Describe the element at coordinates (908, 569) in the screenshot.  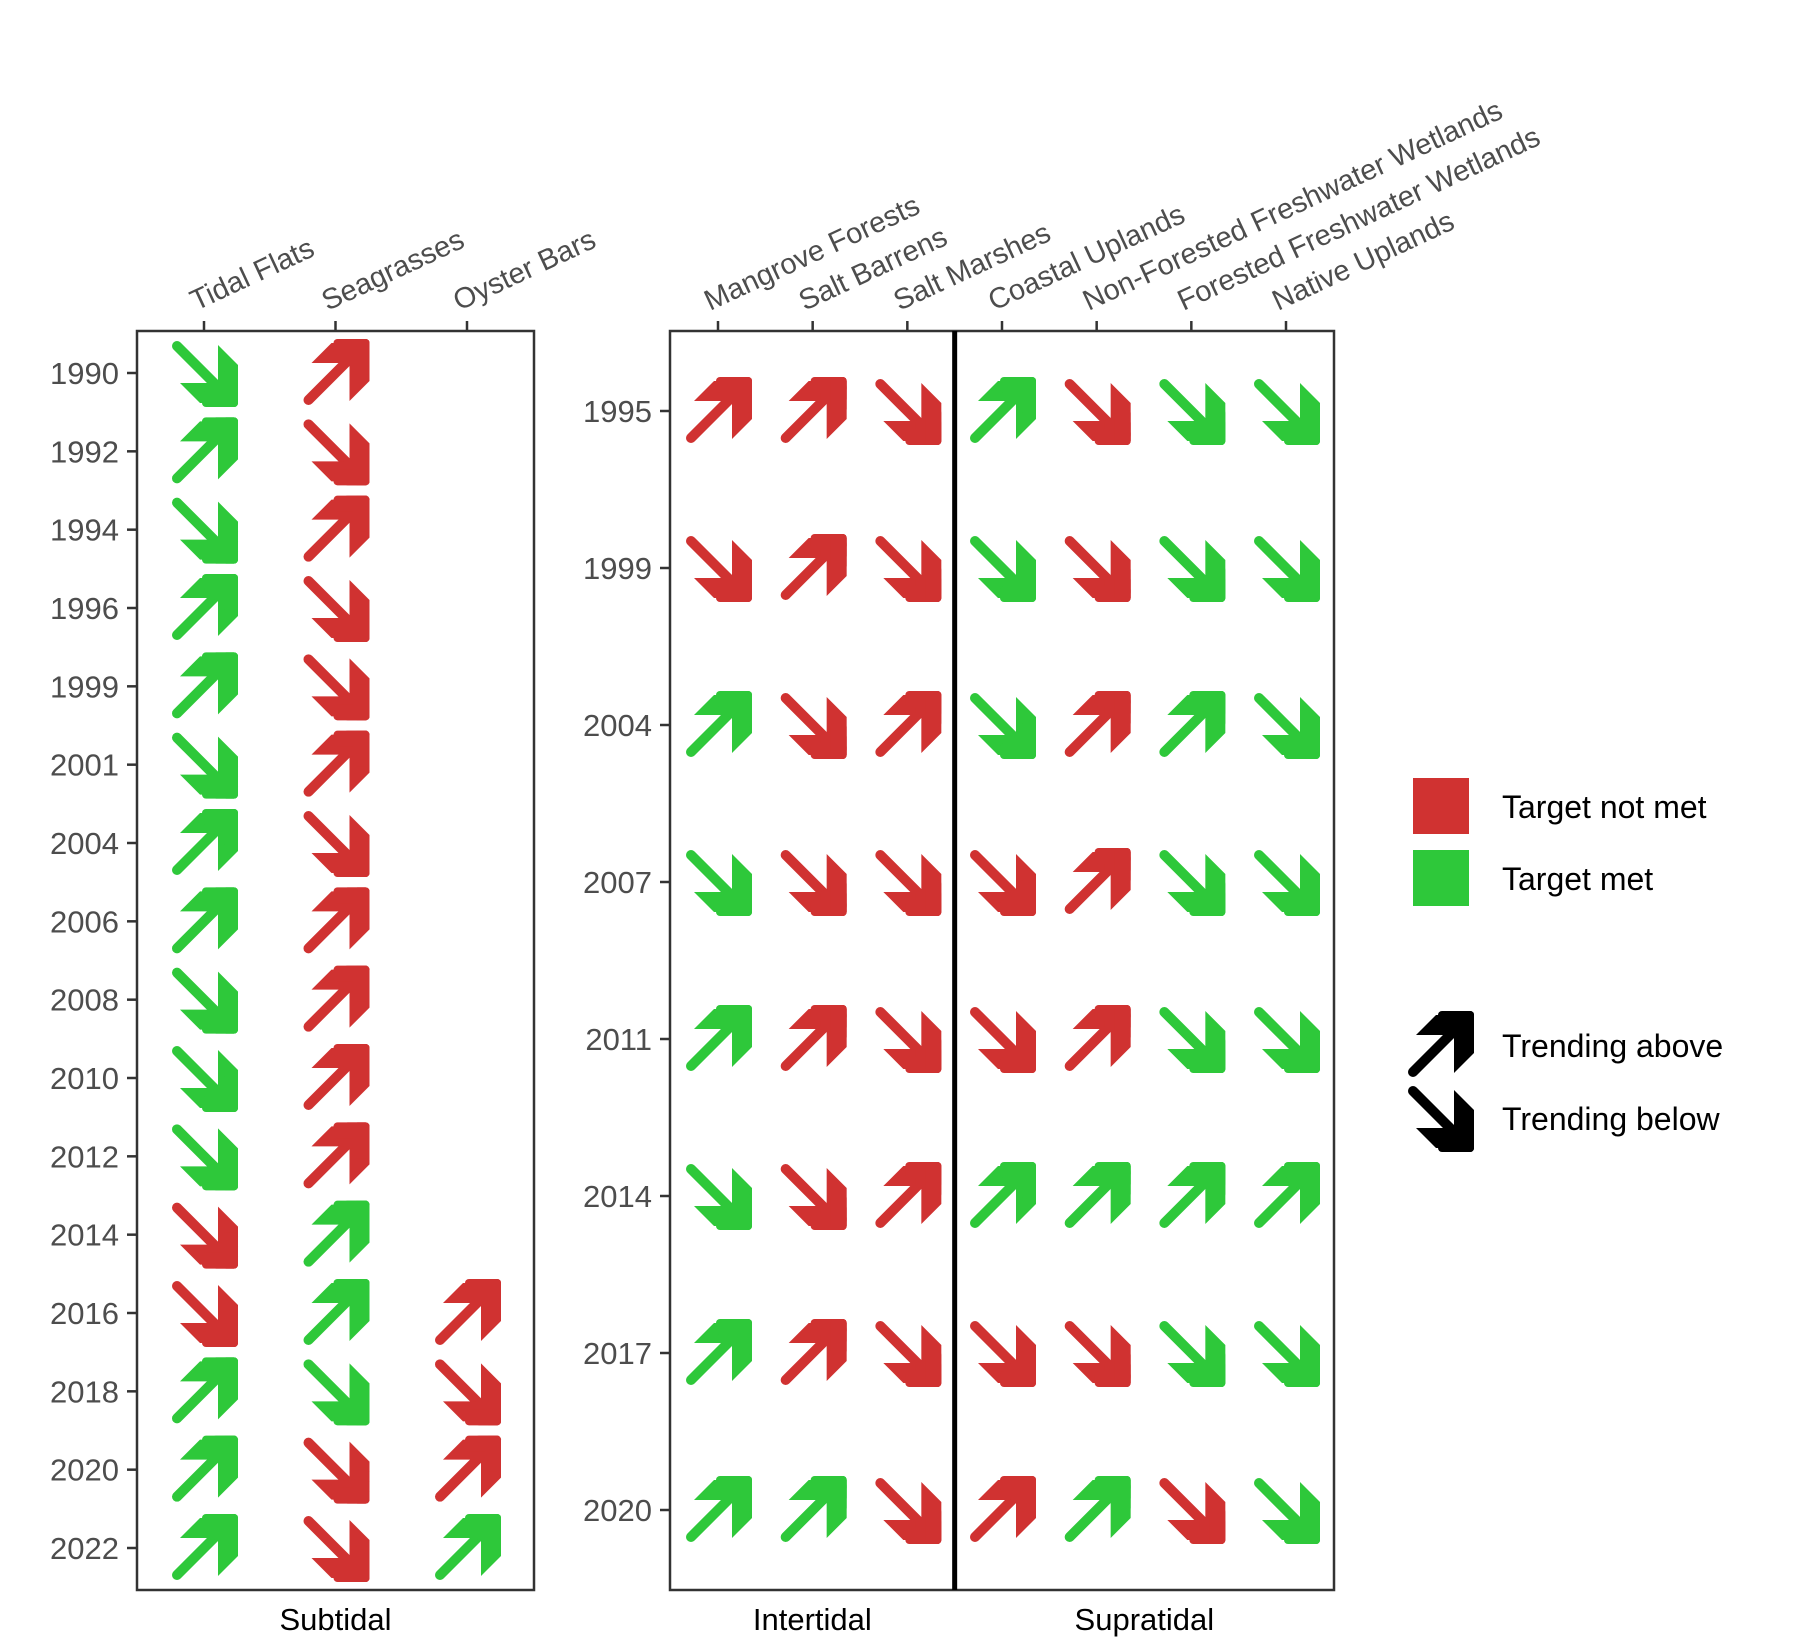
I see `arrow-salt-marshes-1999` at that location.